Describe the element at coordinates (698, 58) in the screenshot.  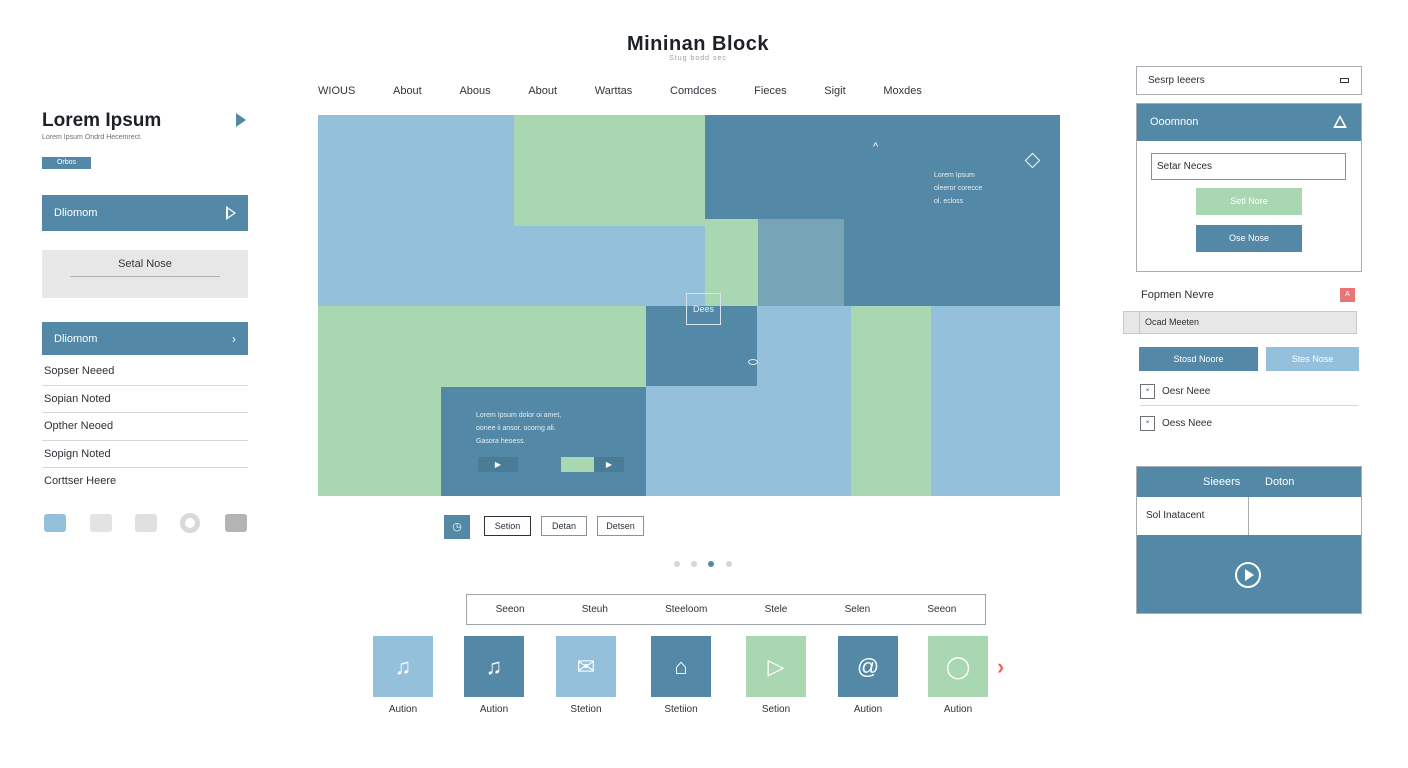
I see `page-subtitle: Stug bodd sec` at that location.